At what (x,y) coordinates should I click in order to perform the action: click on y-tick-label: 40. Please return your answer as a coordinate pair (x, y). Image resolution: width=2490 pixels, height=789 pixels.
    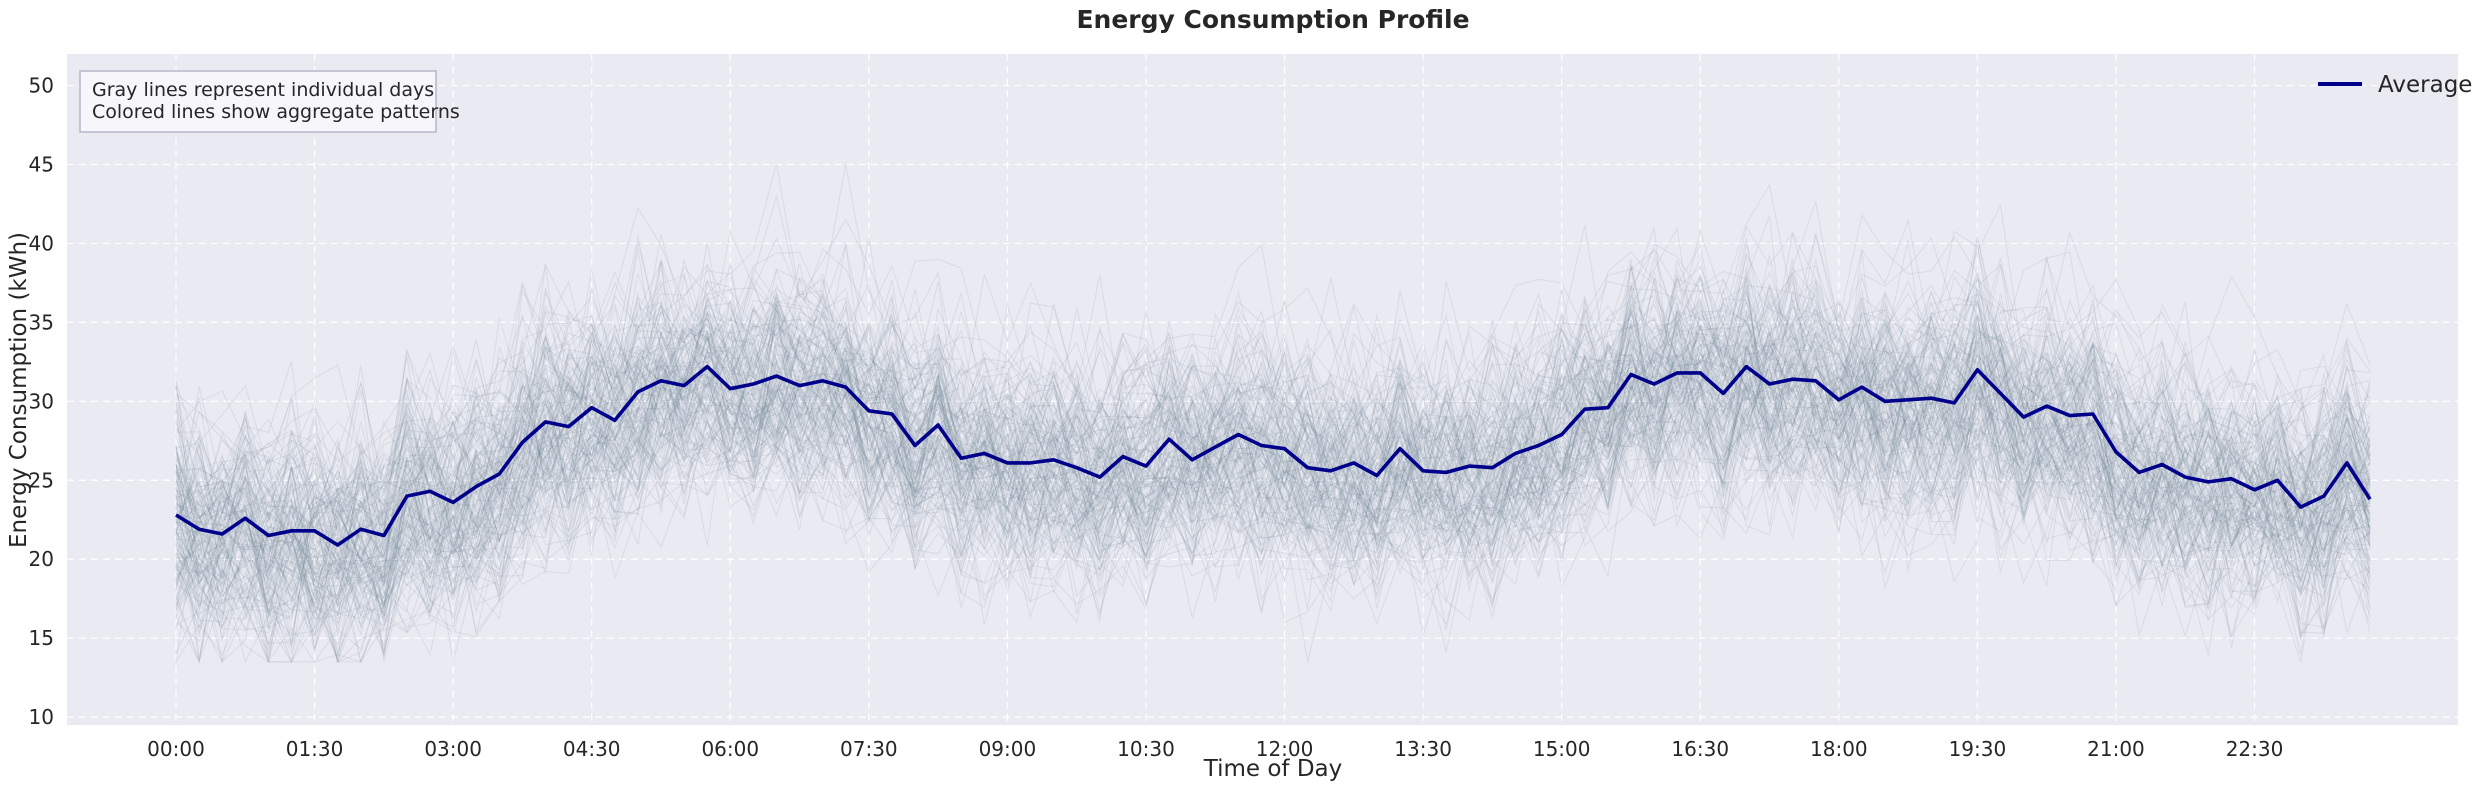
    Looking at the image, I should click on (41, 243).